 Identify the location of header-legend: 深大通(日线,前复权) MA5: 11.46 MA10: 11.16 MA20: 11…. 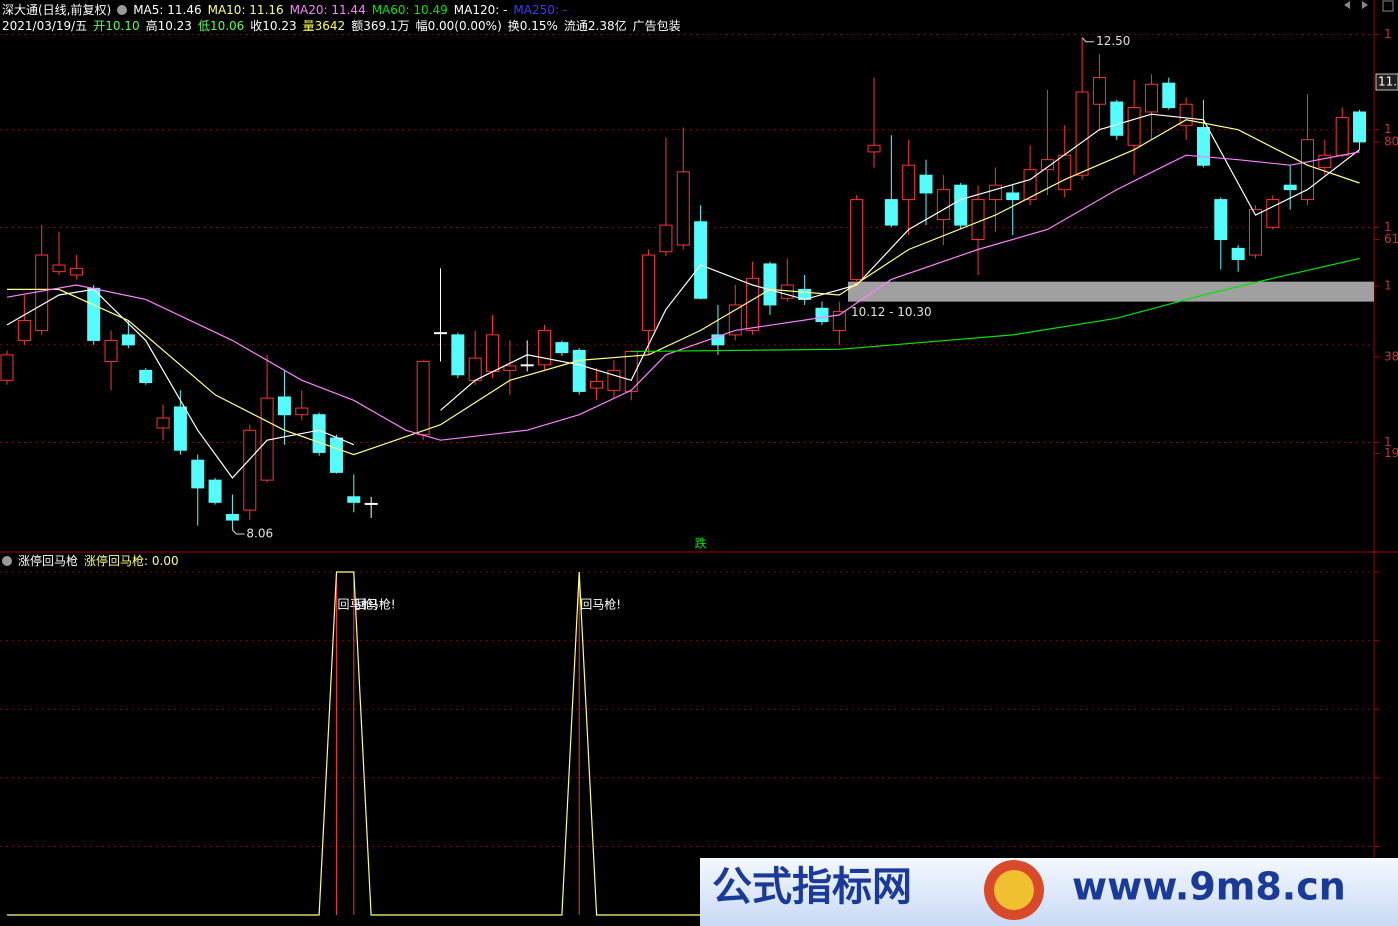
(284, 10).